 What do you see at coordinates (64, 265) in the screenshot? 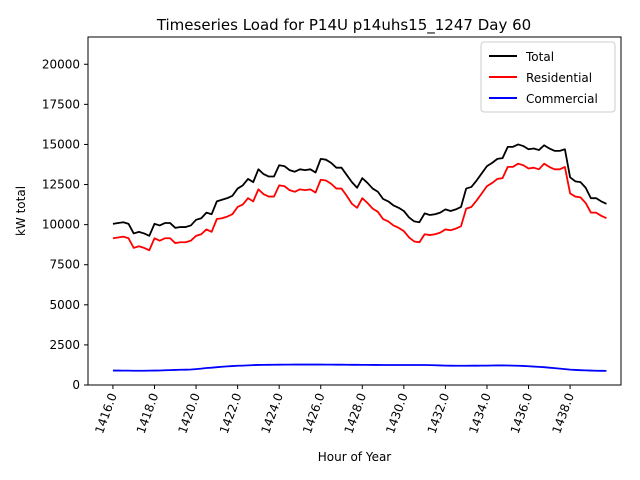
I see `y-tick-label: 7500` at bounding box center [64, 265].